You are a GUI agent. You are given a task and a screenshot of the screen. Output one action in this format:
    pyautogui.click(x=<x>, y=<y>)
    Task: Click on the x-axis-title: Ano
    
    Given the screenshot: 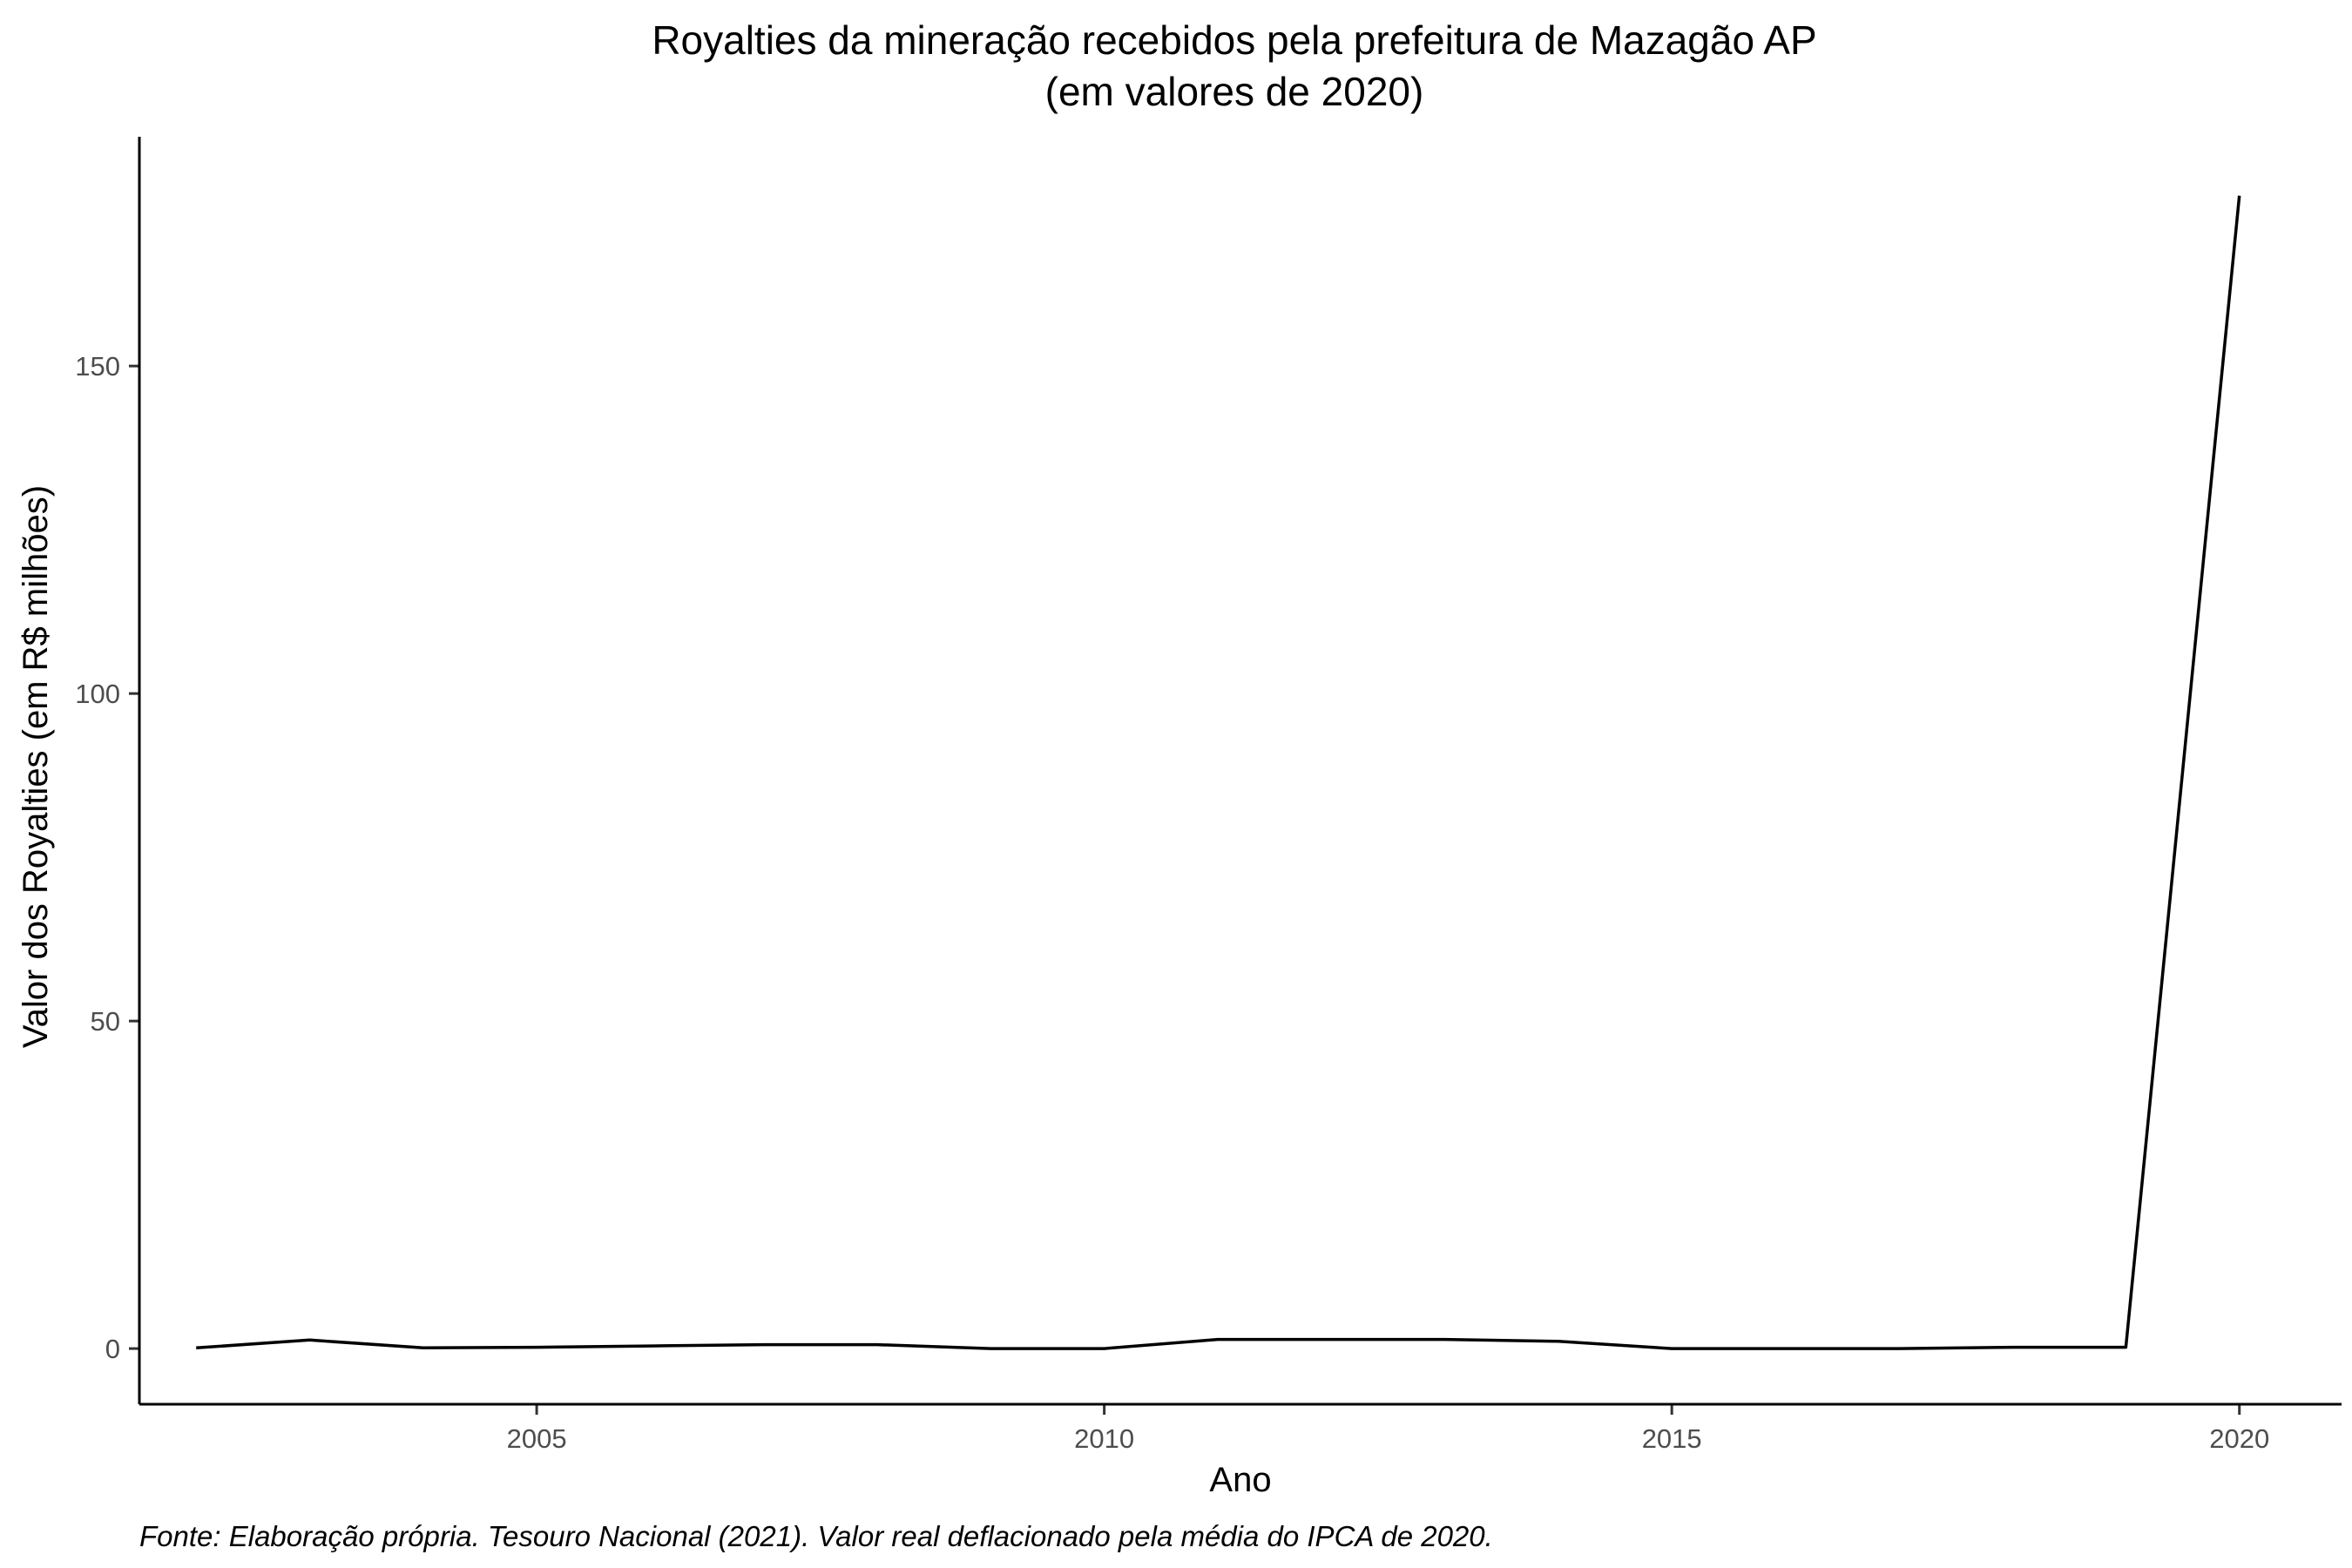 What is the action you would take?
    pyautogui.click(x=1240, y=1480)
    